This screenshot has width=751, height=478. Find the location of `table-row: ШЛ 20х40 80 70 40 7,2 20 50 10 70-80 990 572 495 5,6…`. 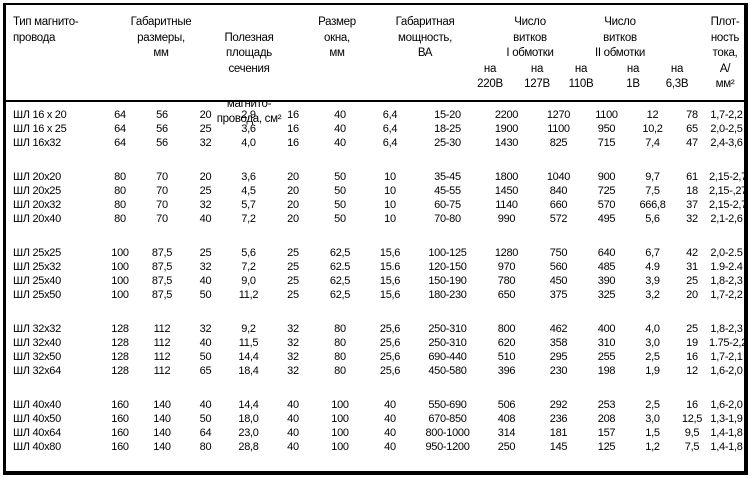

table-row: ШЛ 20х40 80 70 40 7,2 20 50 10 70-80 990 572 495 5,6… is located at coordinates (375, 219).